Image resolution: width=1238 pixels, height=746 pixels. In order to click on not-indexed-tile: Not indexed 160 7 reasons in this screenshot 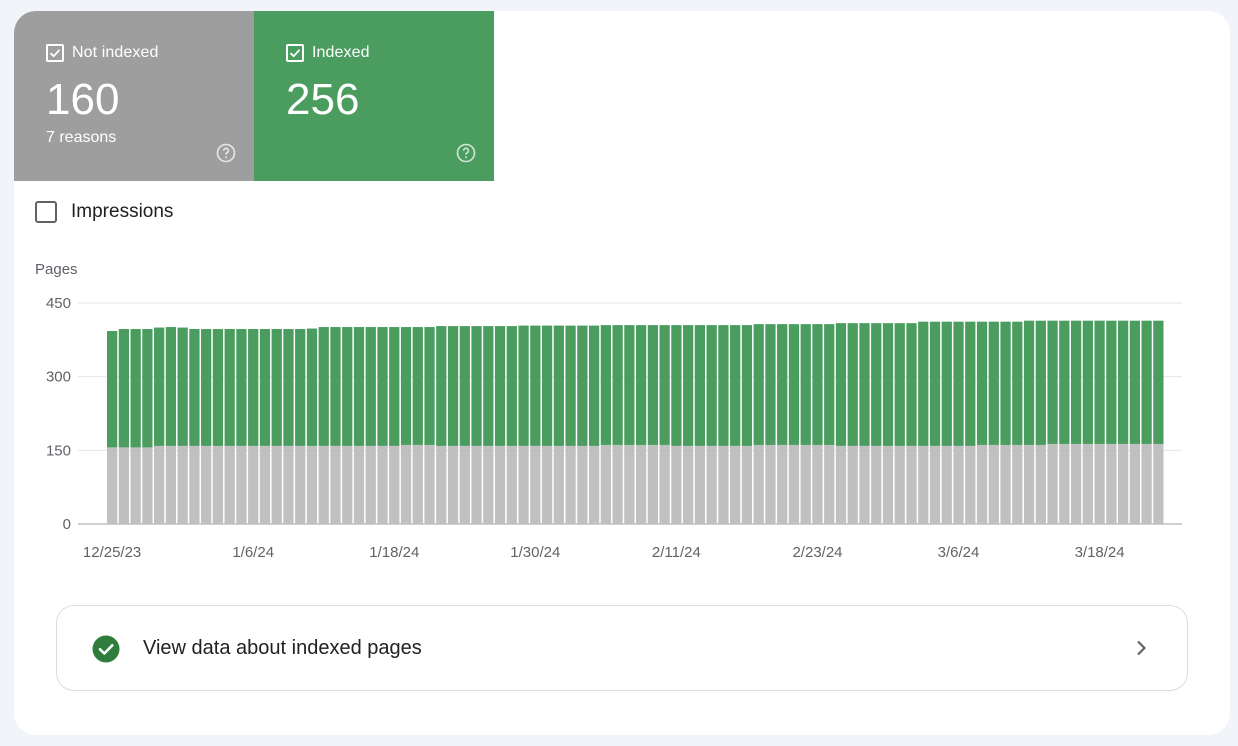, I will do `click(134, 96)`.